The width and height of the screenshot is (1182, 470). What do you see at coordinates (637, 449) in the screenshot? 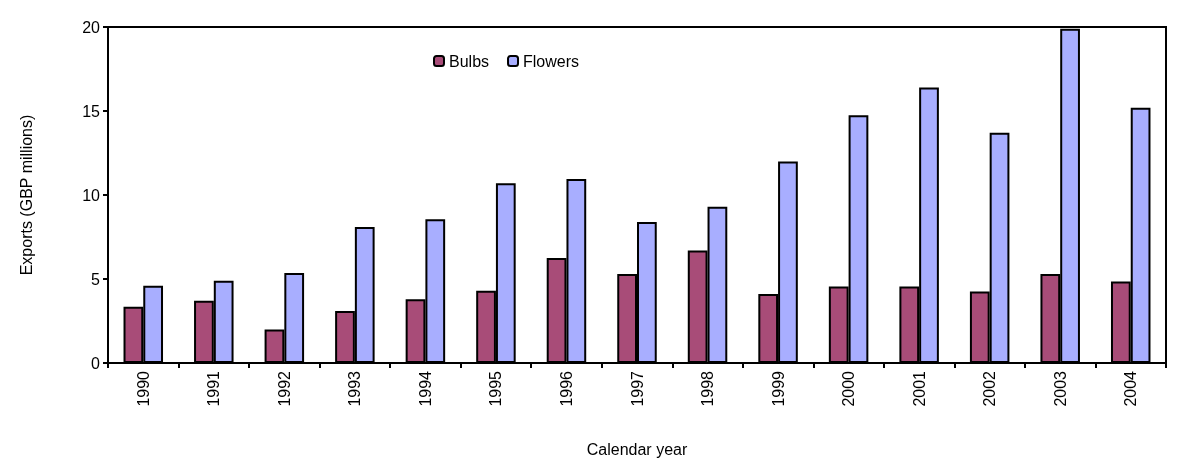
I see `x-axis-title: Calendar year` at bounding box center [637, 449].